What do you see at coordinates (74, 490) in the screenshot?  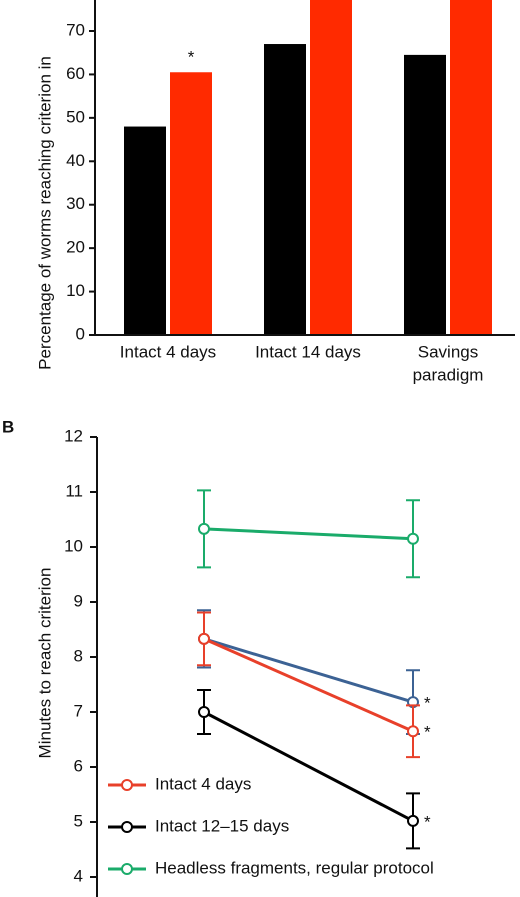 I see `y-tick-label: 11` at bounding box center [74, 490].